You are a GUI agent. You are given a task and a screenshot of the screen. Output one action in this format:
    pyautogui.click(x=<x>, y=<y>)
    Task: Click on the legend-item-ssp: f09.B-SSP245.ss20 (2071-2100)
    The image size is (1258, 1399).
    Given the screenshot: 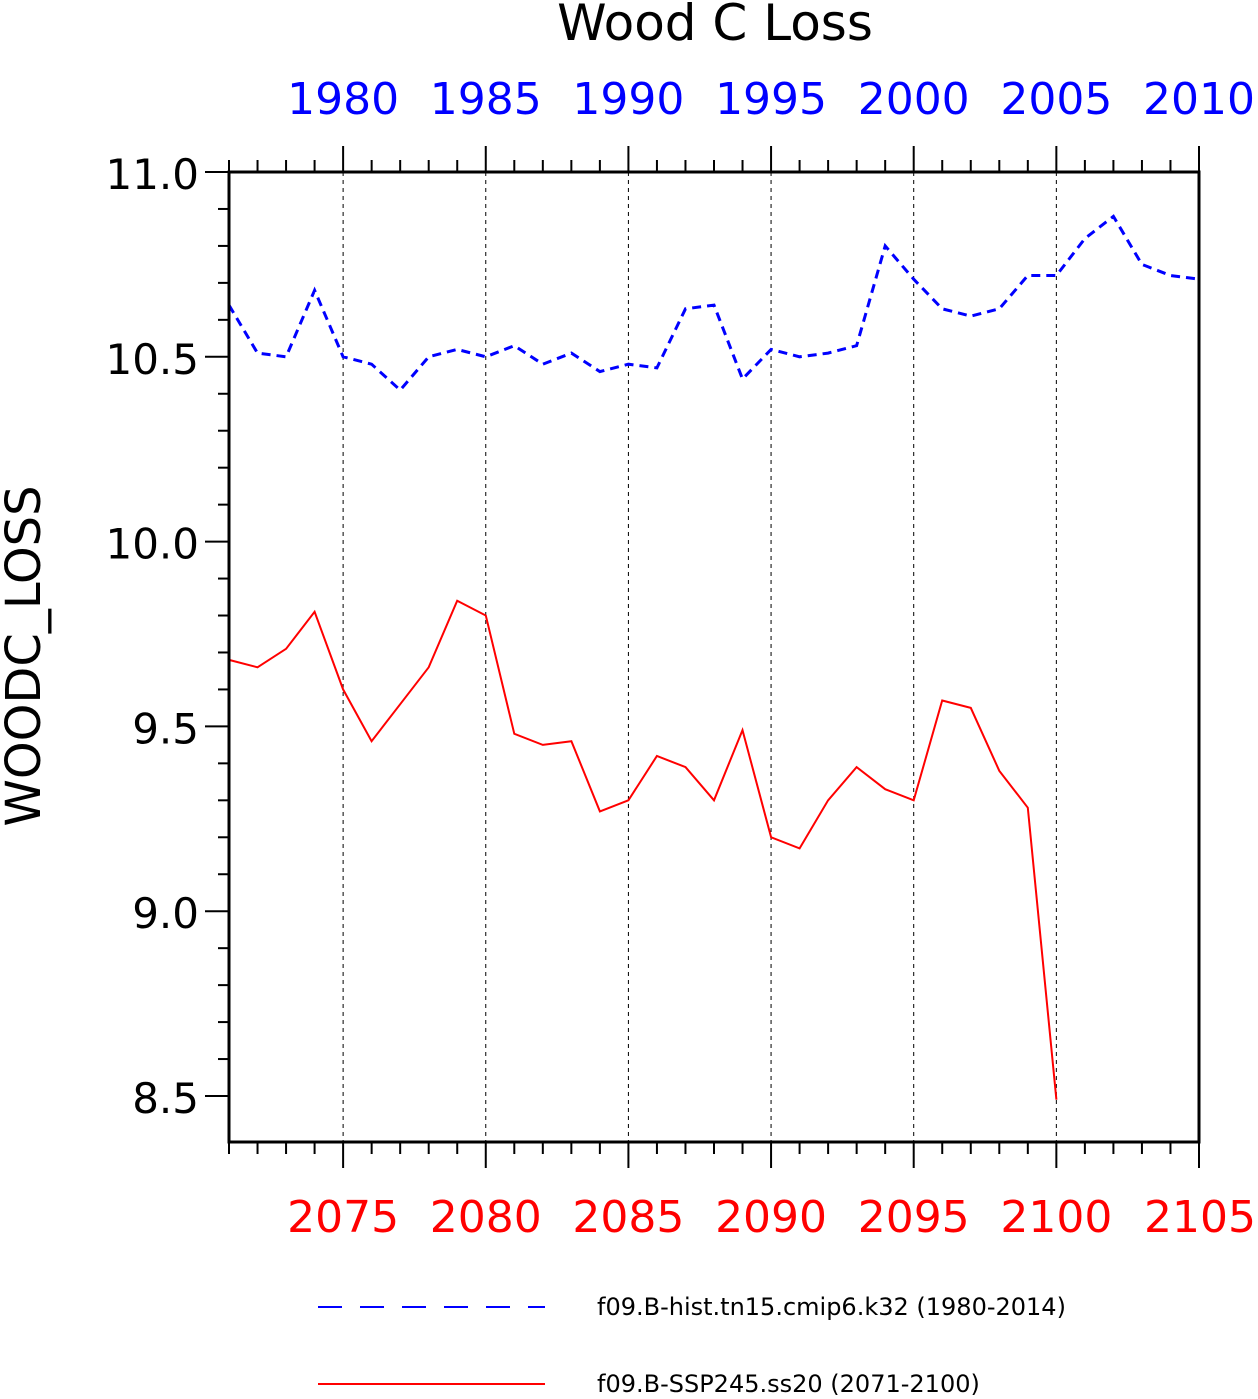 What is the action you would take?
    pyautogui.click(x=649, y=1384)
    